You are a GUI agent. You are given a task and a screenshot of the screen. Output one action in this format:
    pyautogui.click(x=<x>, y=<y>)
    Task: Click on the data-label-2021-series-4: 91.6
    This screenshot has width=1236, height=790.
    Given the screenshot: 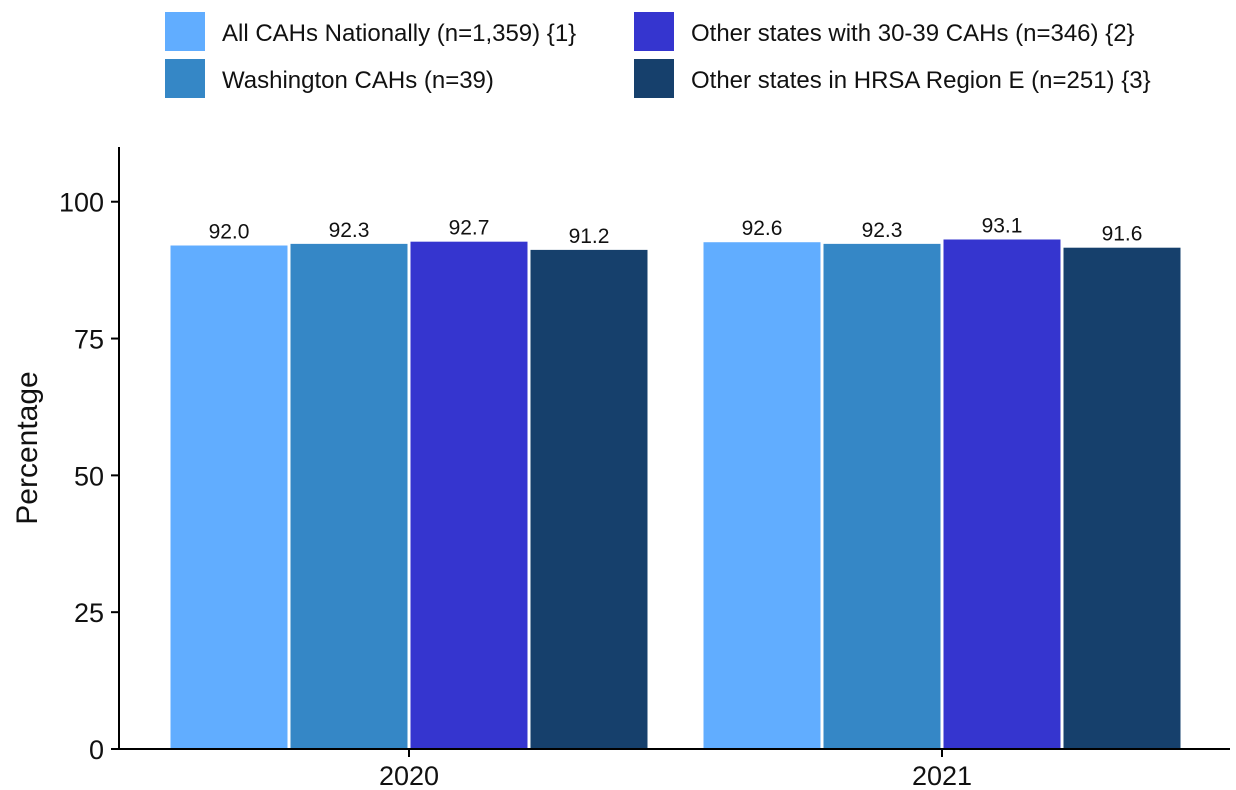 What is the action you would take?
    pyautogui.click(x=1122, y=234)
    